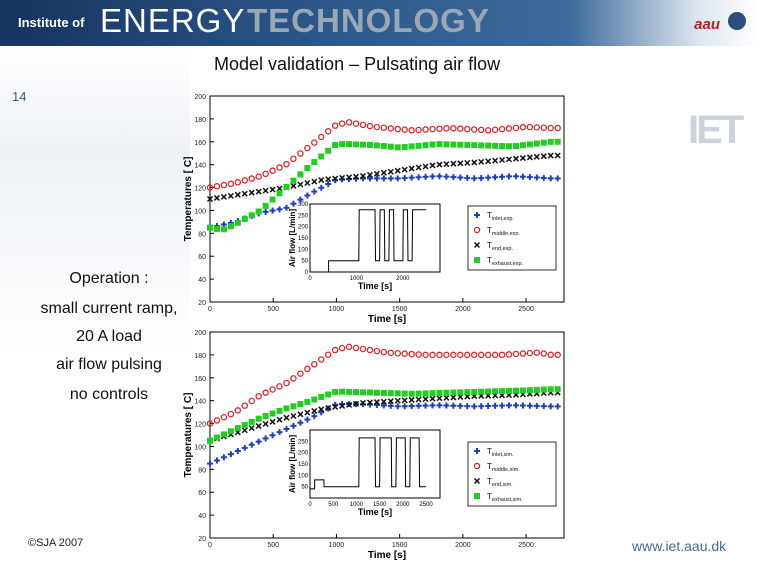 The width and height of the screenshot is (760, 567). Describe the element at coordinates (679, 546) in the screenshot. I see `website-url: www.iet.aau.dk` at that location.